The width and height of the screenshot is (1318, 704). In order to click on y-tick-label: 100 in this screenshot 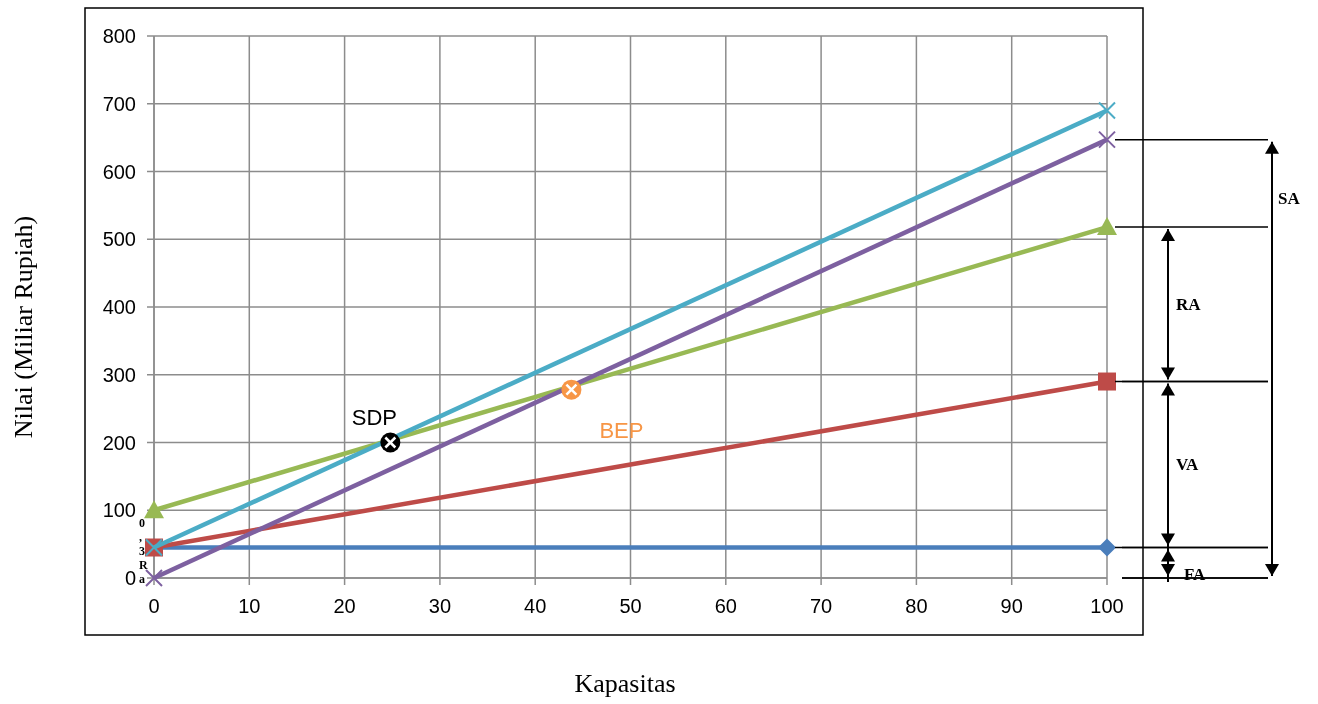, I will do `click(119, 510)`.